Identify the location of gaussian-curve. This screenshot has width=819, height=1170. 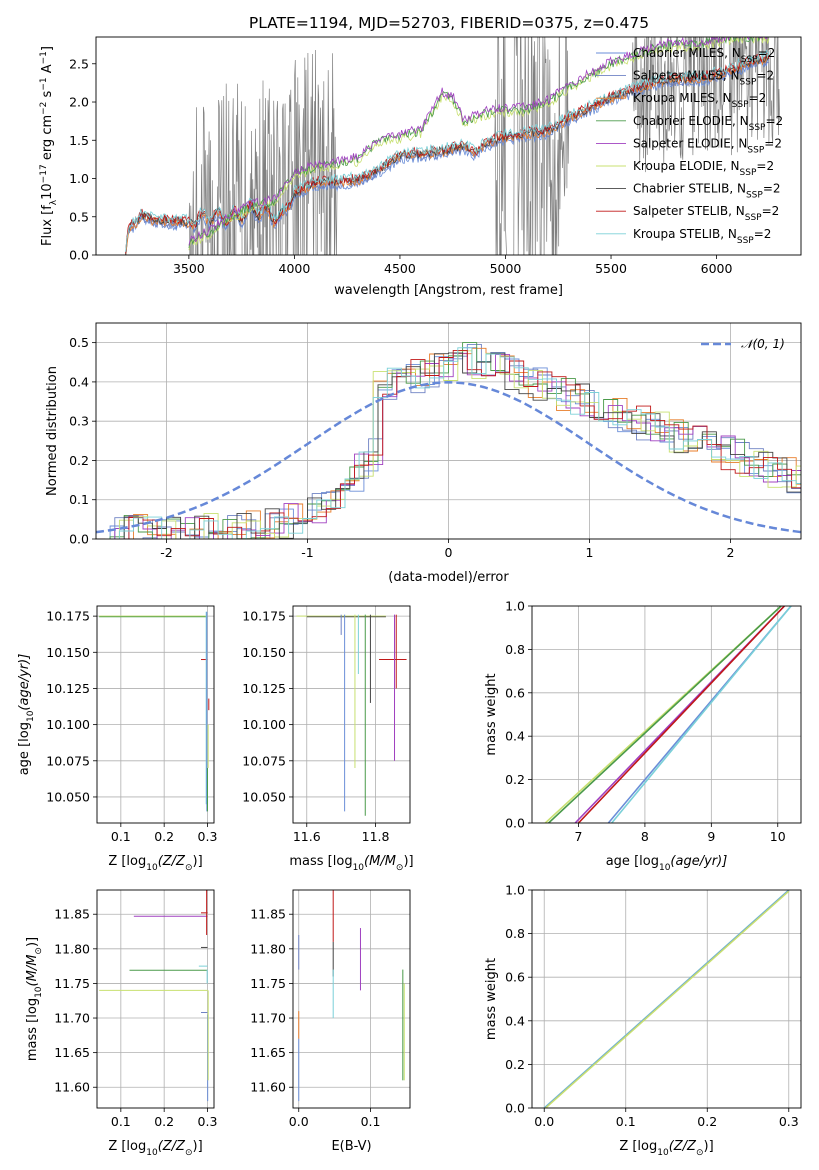
(448, 457).